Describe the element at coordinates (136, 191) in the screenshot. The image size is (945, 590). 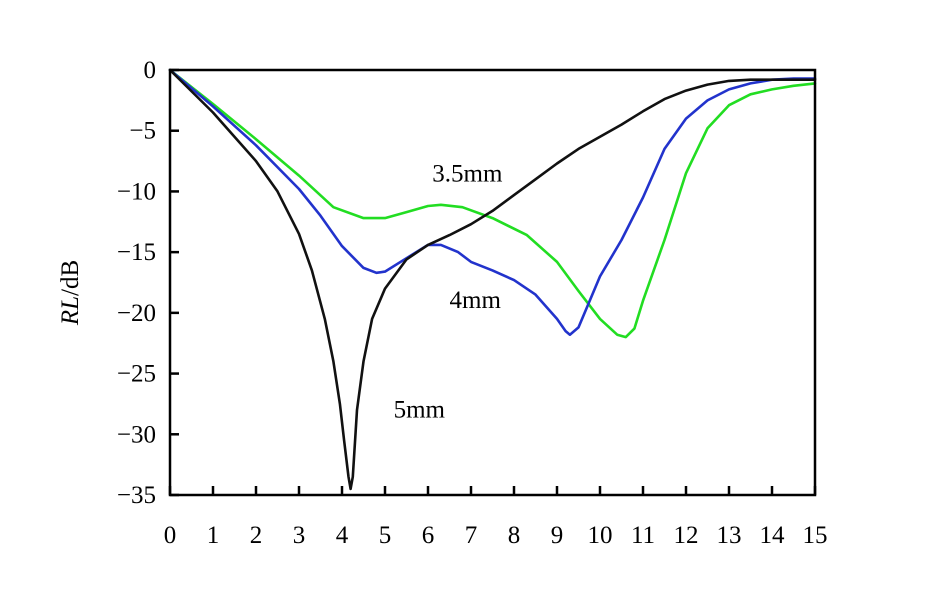
I see `y-tick-label: −10` at that location.